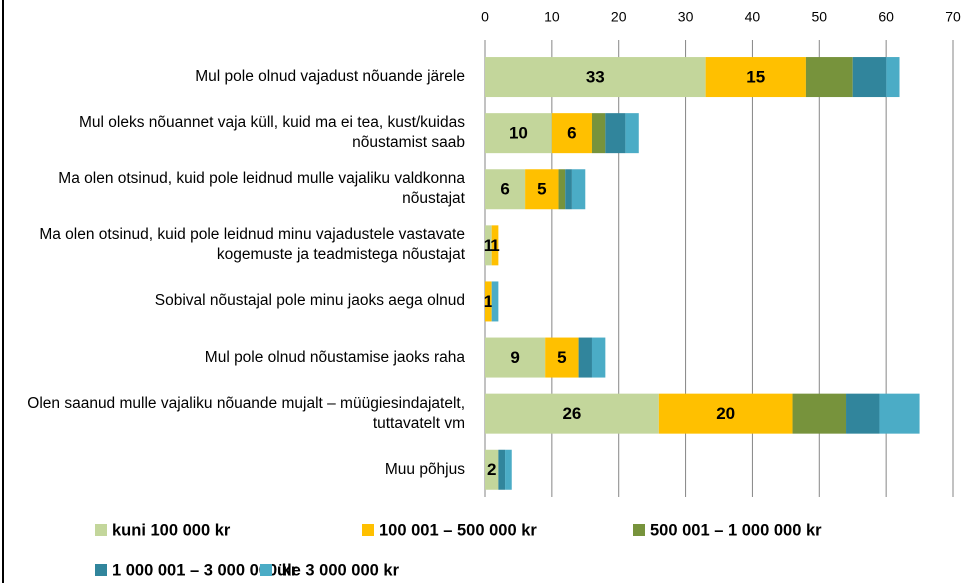 The width and height of the screenshot is (961, 583). What do you see at coordinates (485, 17) in the screenshot?
I see `x-tick-label: 0` at bounding box center [485, 17].